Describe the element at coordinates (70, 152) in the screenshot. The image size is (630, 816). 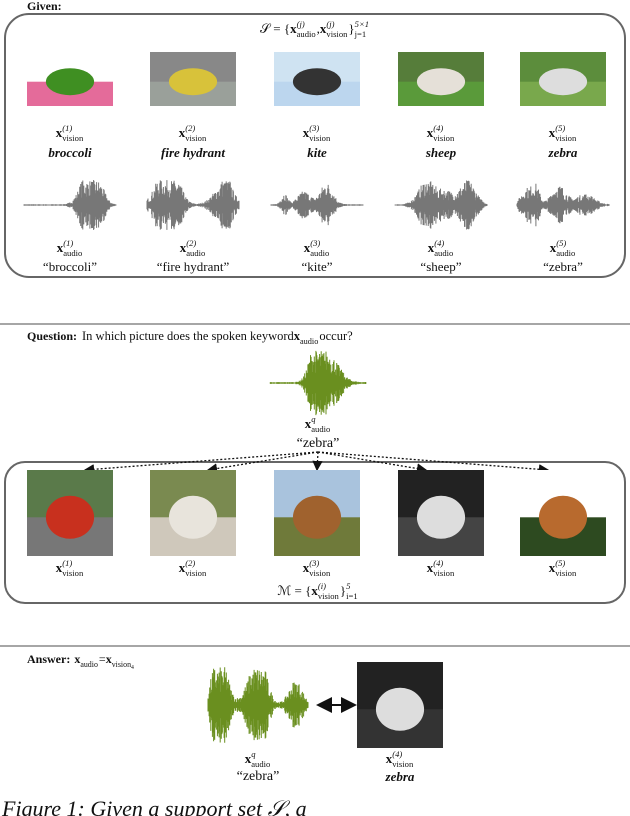
I see `word: broccoli` at that location.